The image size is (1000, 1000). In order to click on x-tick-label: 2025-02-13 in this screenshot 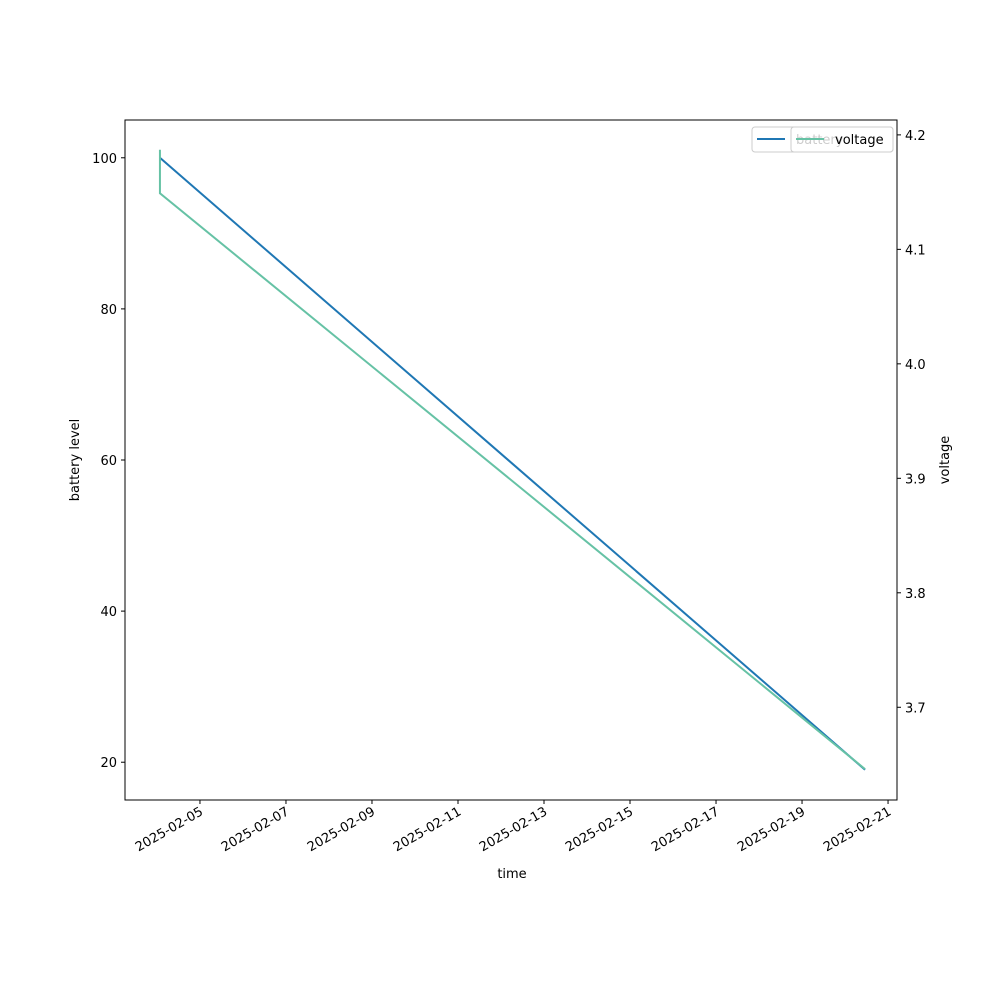, I will do `click(513, 829)`.